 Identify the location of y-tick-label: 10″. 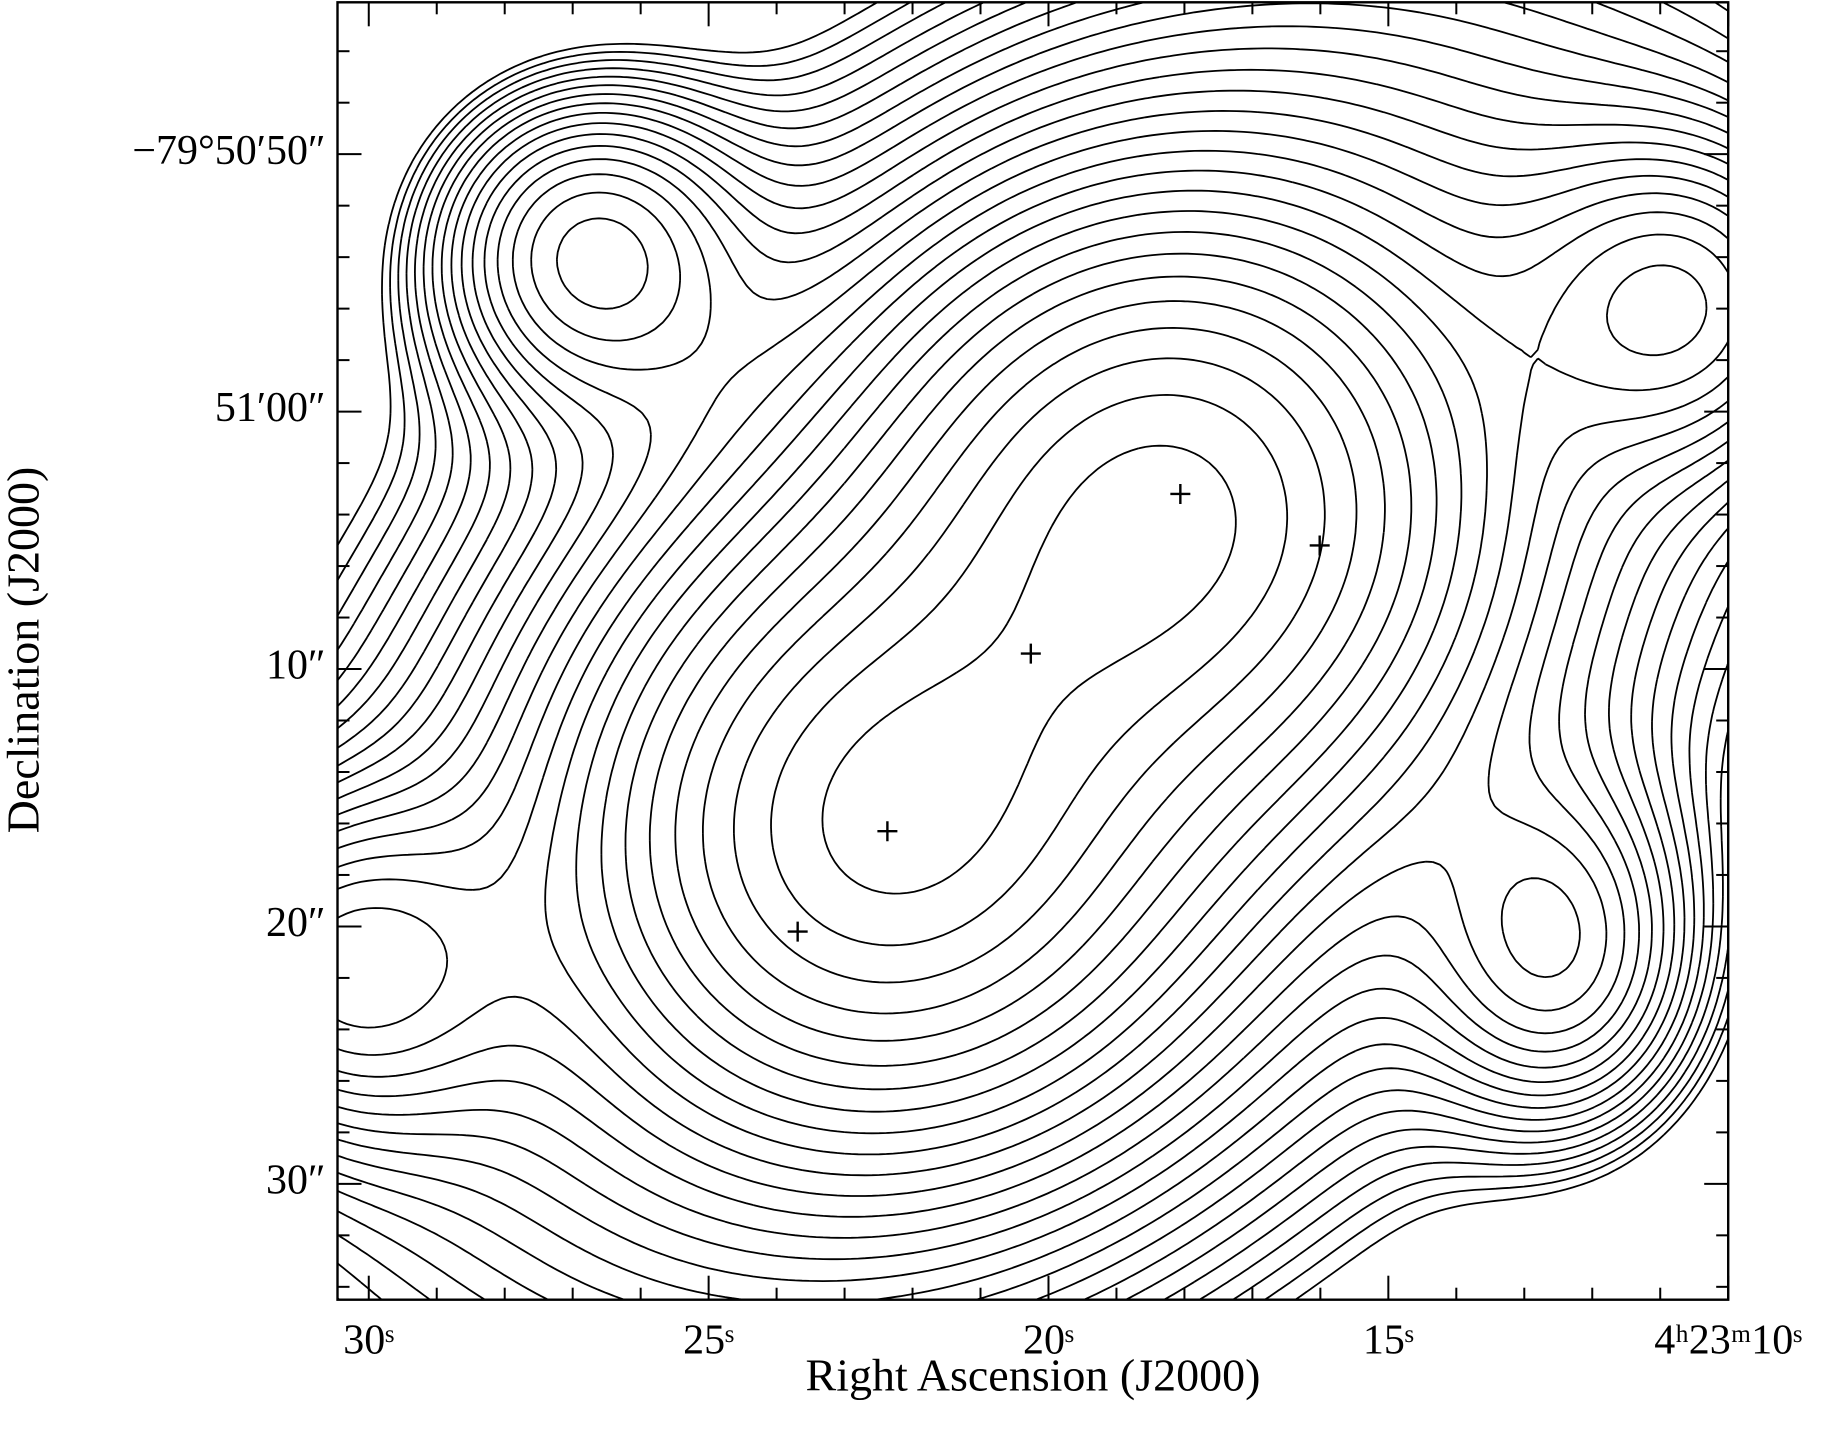
(296, 666).